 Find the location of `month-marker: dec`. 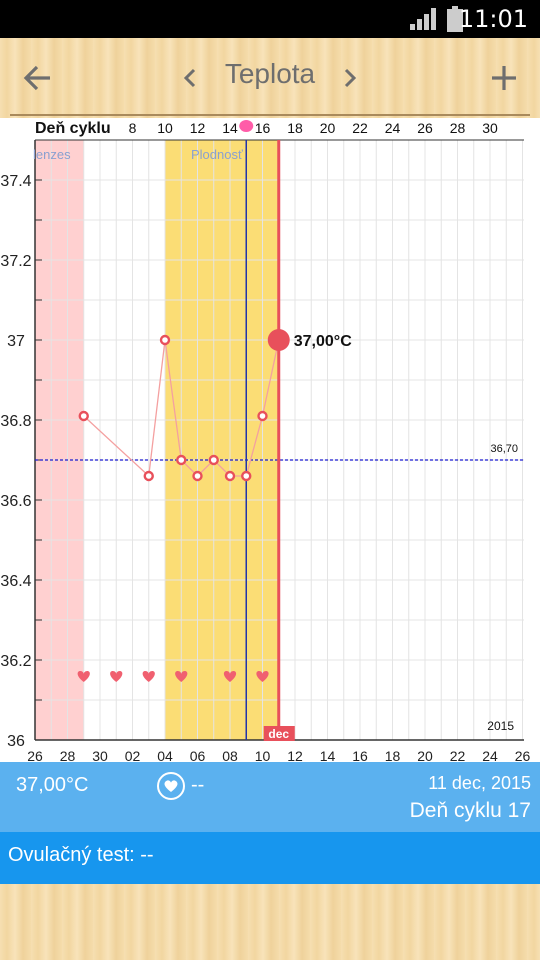

month-marker: dec is located at coordinates (278, 734).